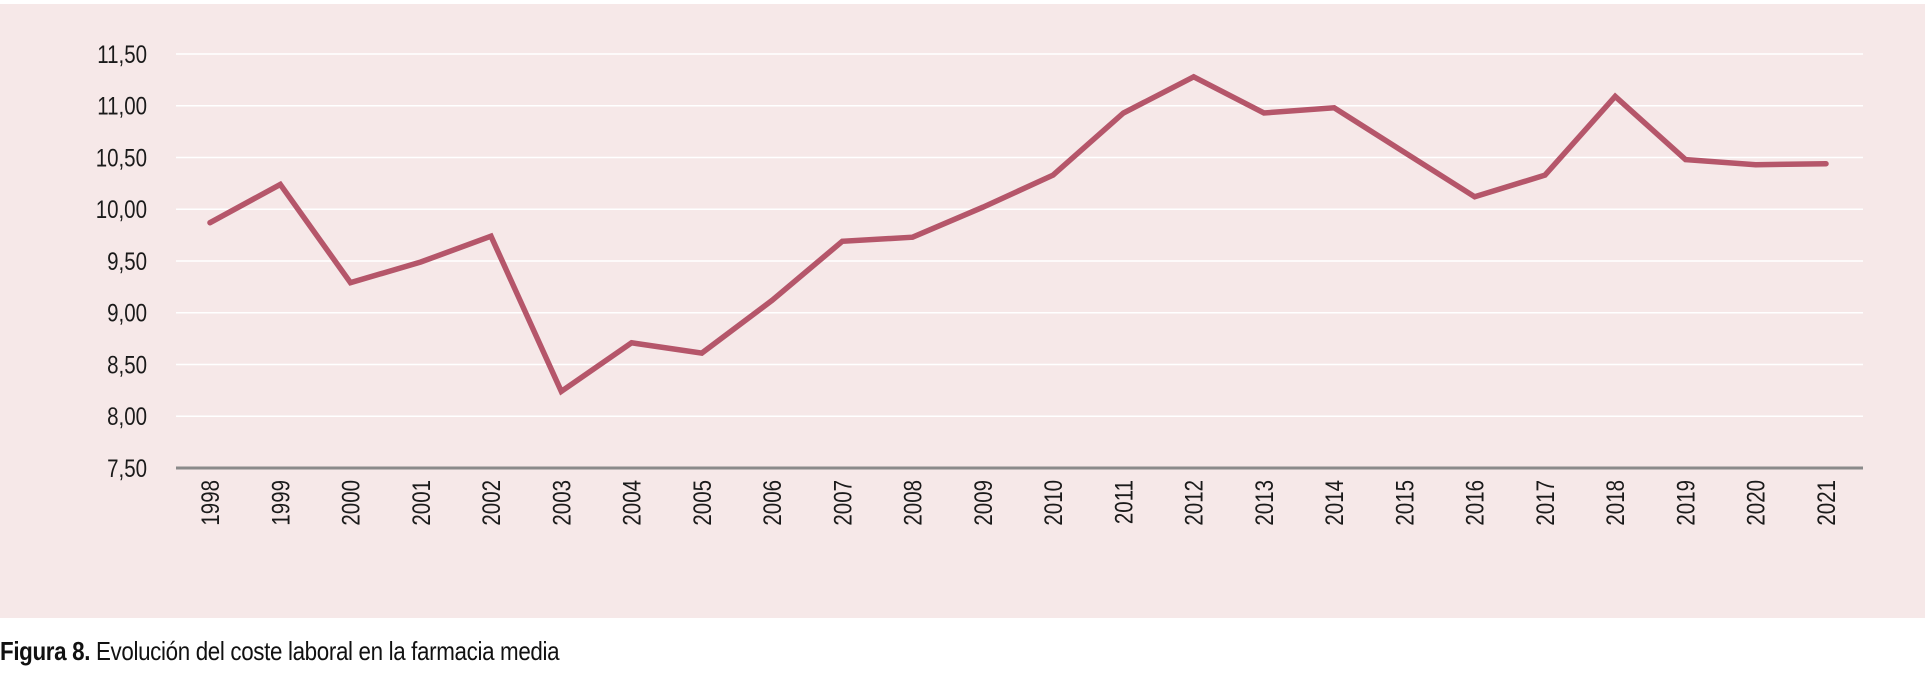  What do you see at coordinates (121, 158) in the screenshot?
I see `y-tick-label: 10,50` at bounding box center [121, 158].